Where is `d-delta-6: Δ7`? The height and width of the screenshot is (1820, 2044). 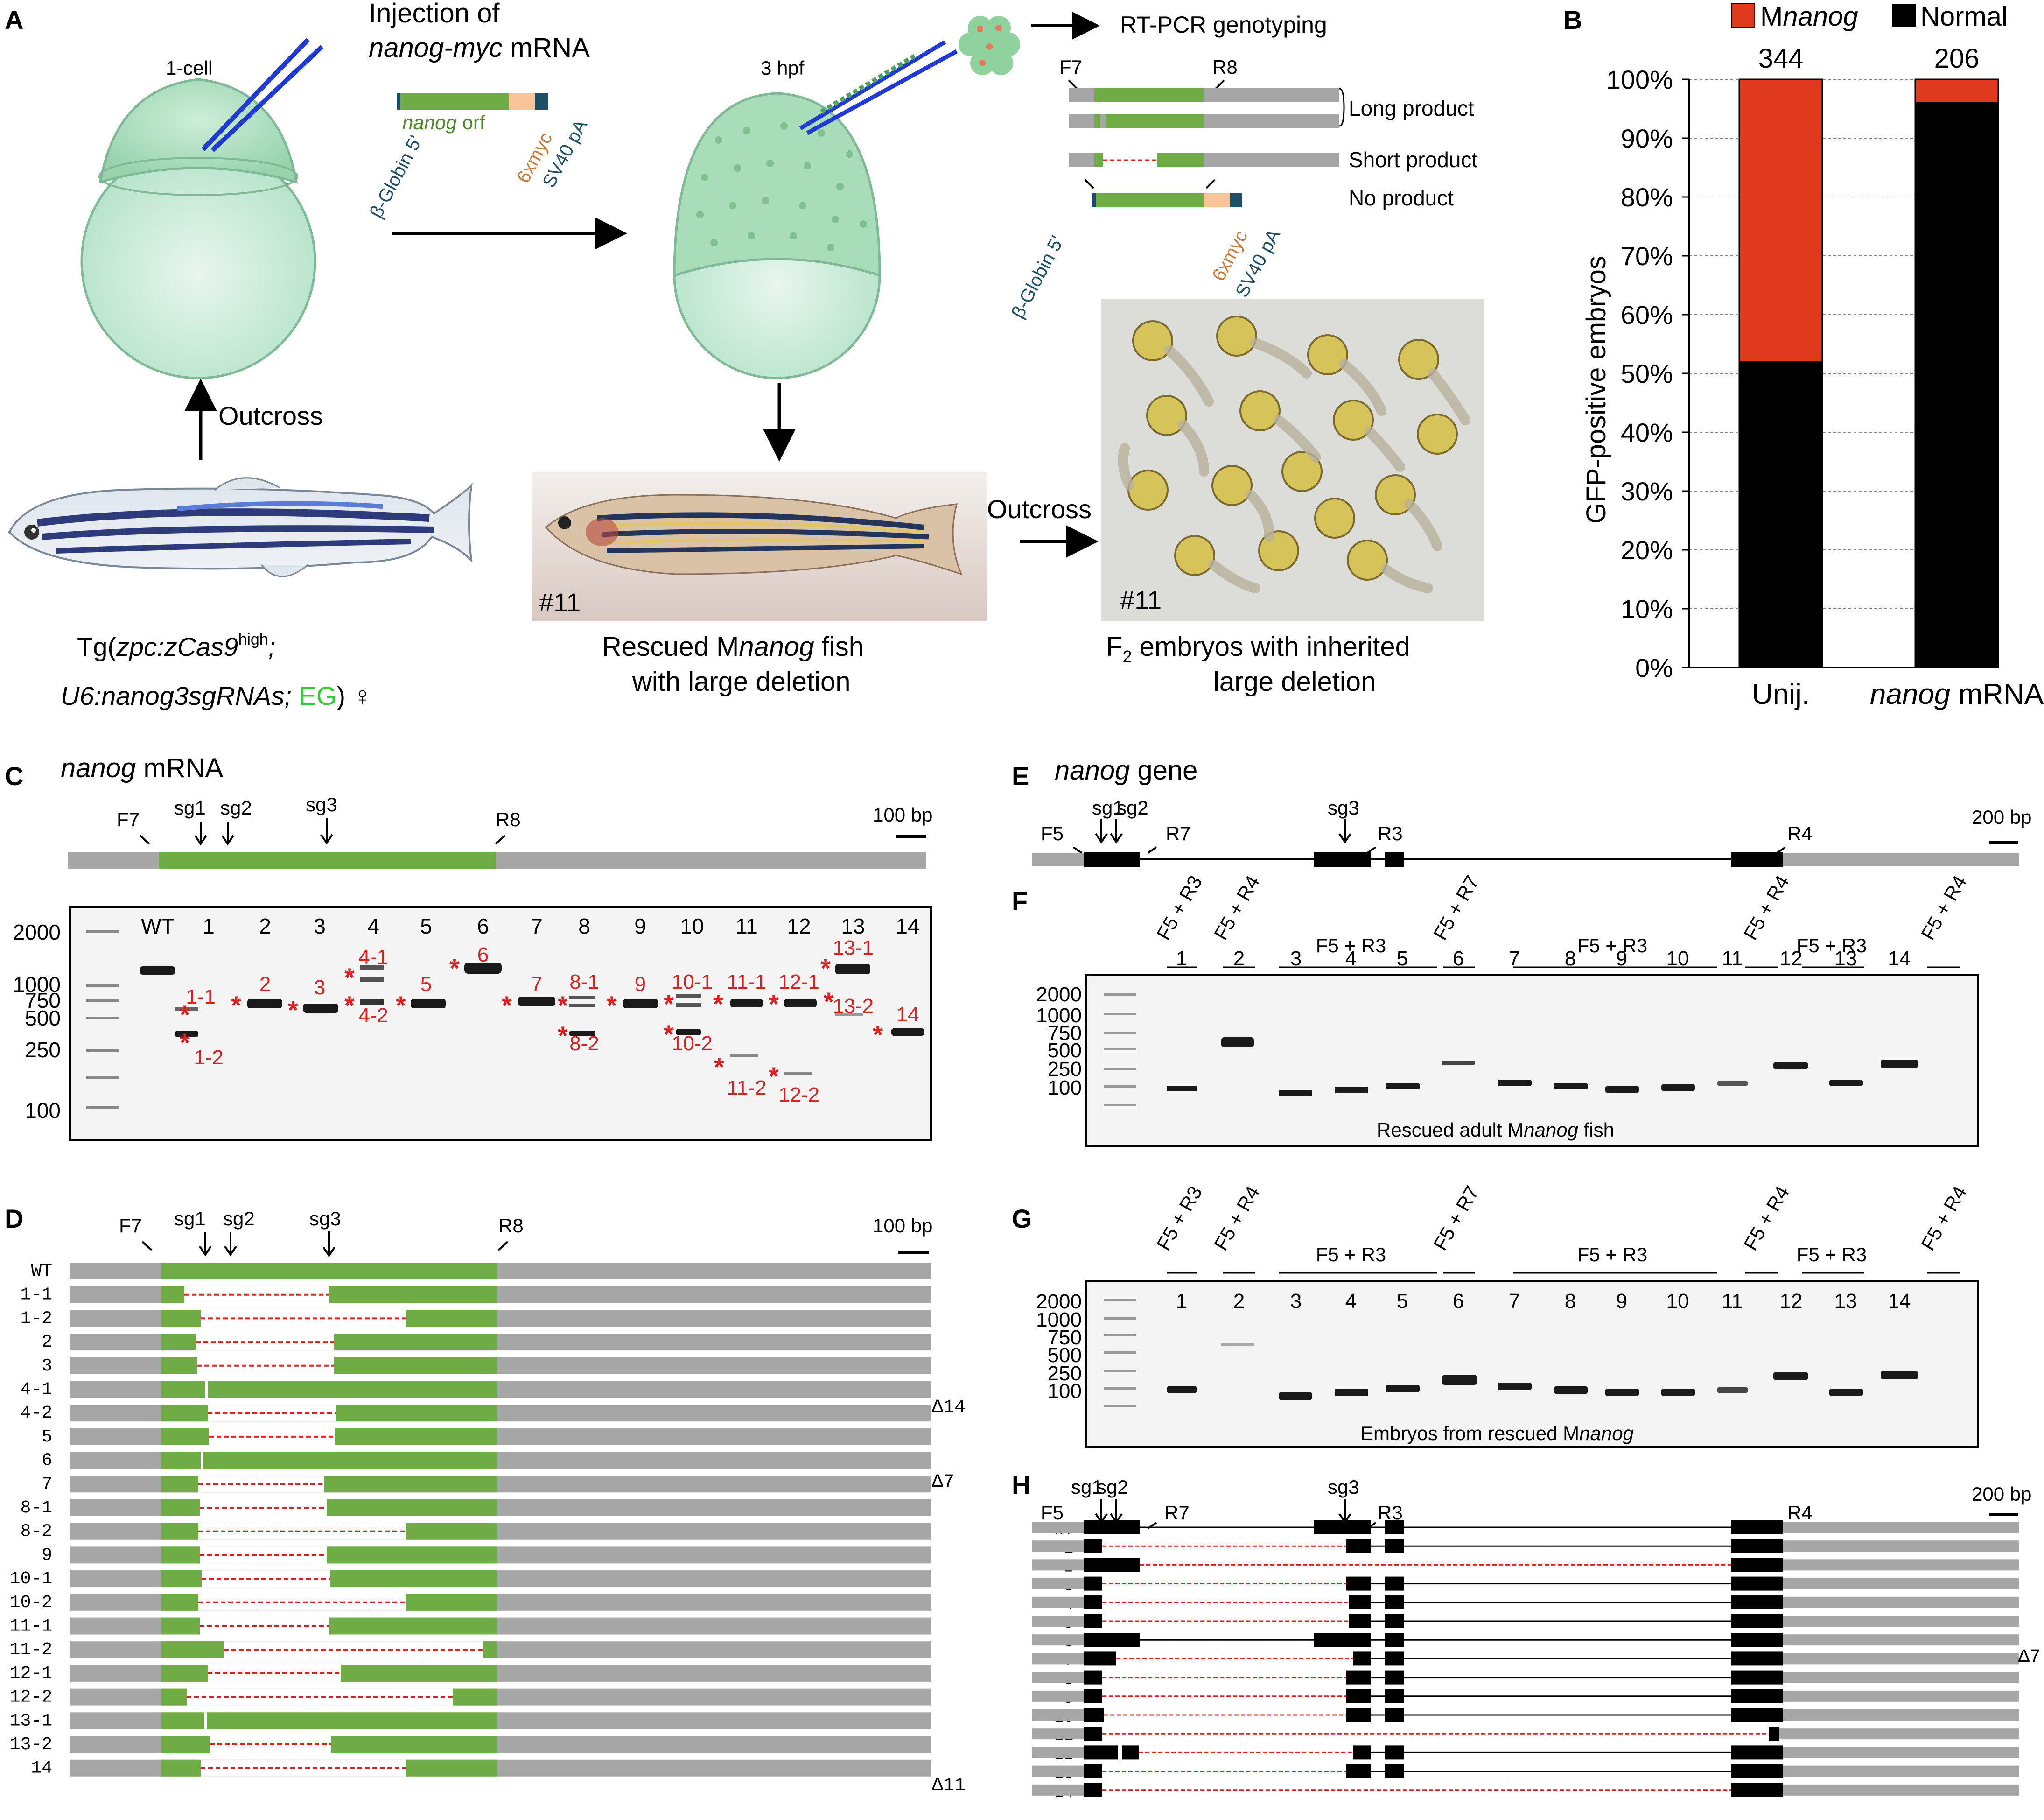 d-delta-6: Δ7 is located at coordinates (943, 1482).